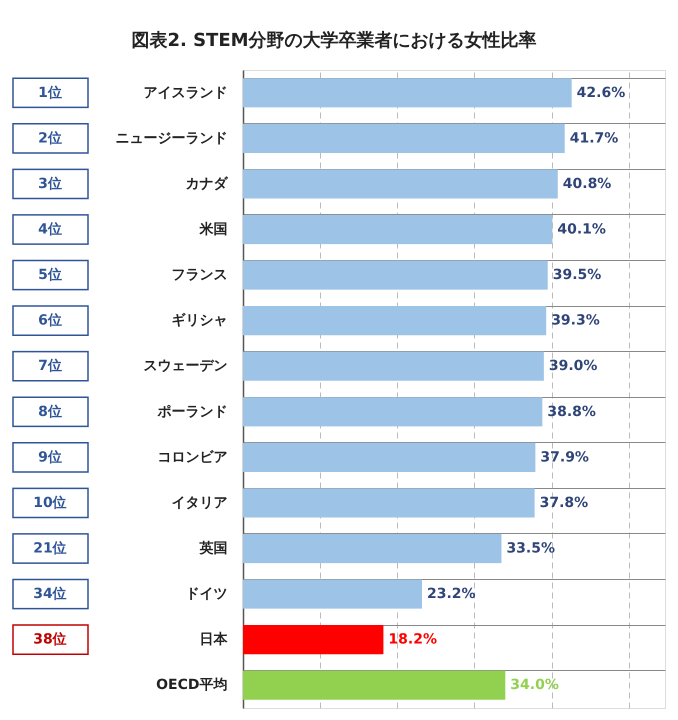 The width and height of the screenshot is (678, 720). What do you see at coordinates (50, 138) in the screenshot?
I see `text: 2位` at bounding box center [50, 138].